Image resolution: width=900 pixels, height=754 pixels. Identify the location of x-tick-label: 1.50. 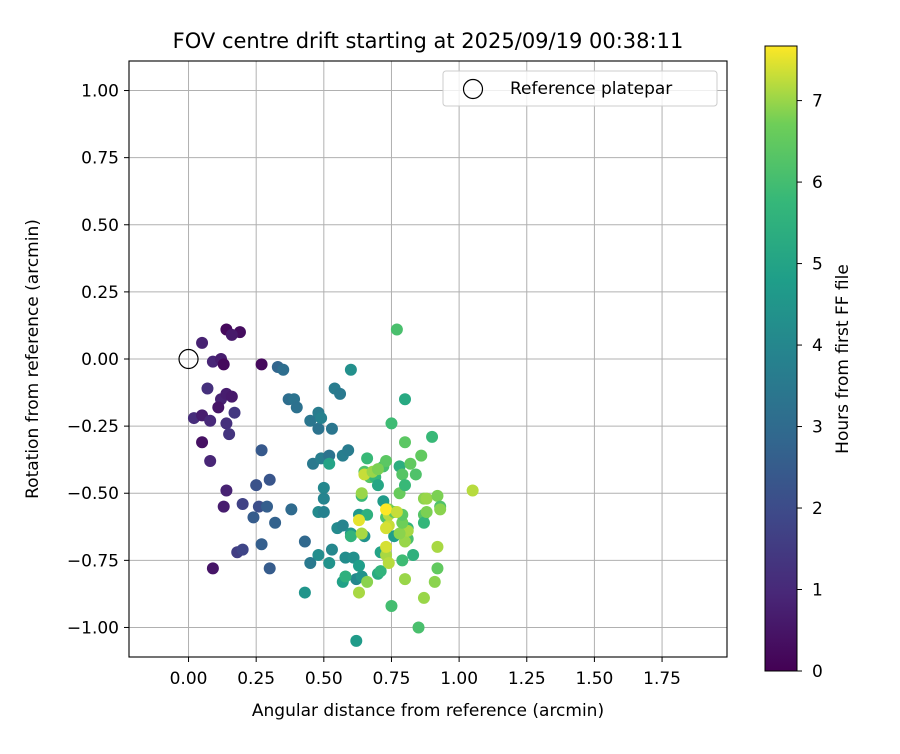
(594, 679).